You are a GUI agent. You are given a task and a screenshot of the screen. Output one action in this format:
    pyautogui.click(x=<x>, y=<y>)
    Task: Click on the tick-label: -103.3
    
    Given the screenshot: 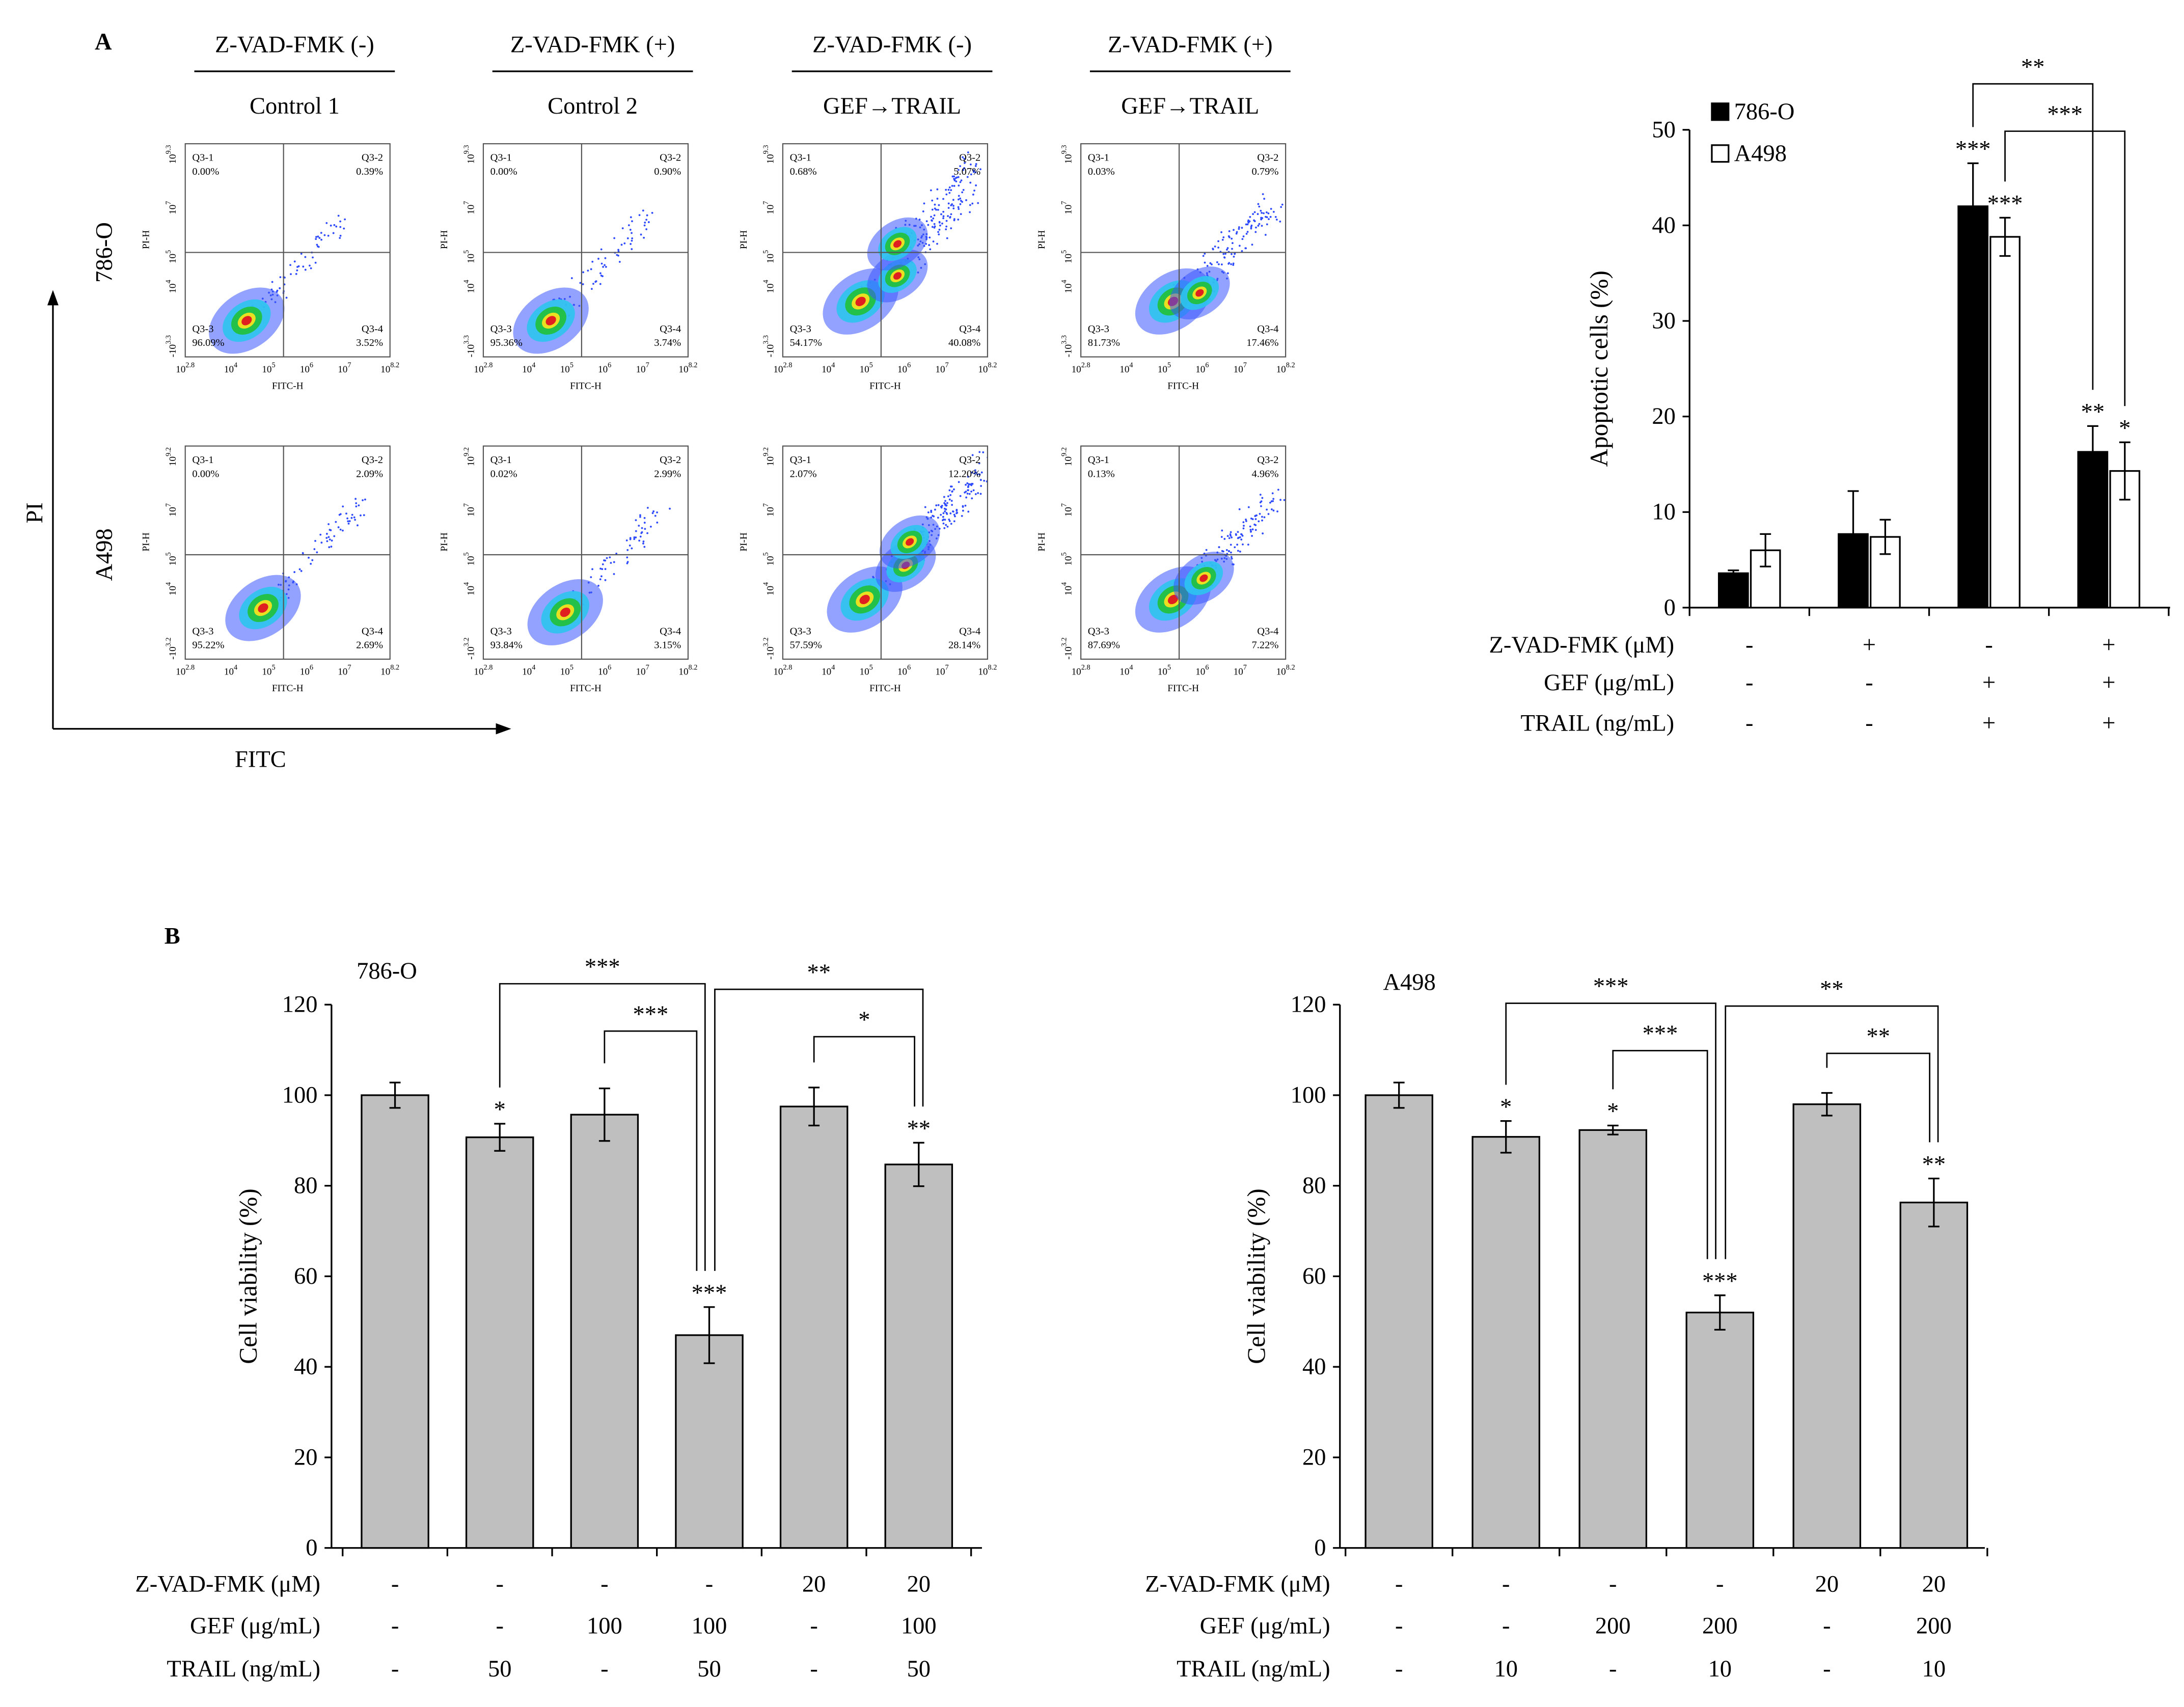 What is the action you would take?
    pyautogui.click(x=172, y=346)
    